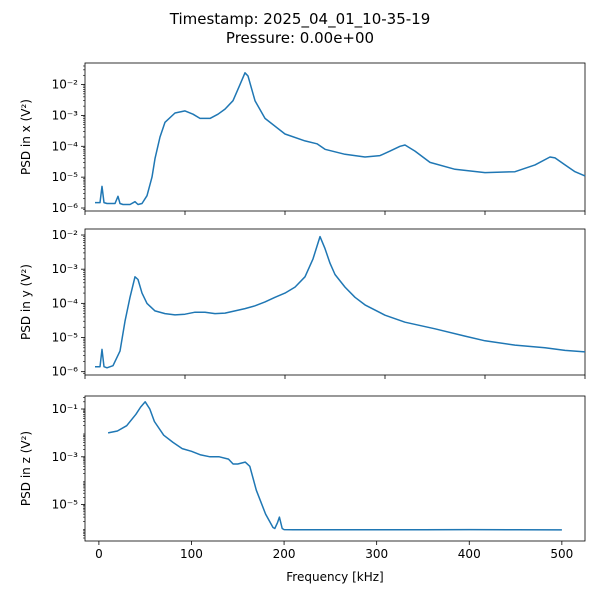  Describe the element at coordinates (284, 554) in the screenshot. I see `x-tick-label: 200` at that location.